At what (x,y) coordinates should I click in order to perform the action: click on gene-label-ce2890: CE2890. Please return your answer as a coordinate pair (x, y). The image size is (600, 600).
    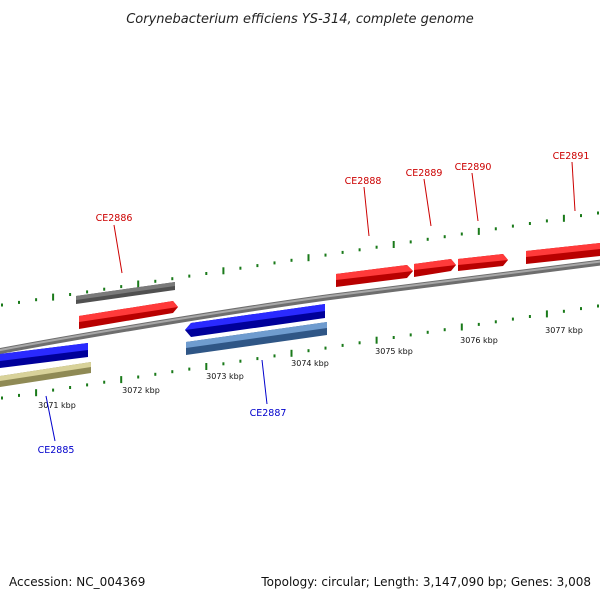
    Looking at the image, I should click on (473, 167).